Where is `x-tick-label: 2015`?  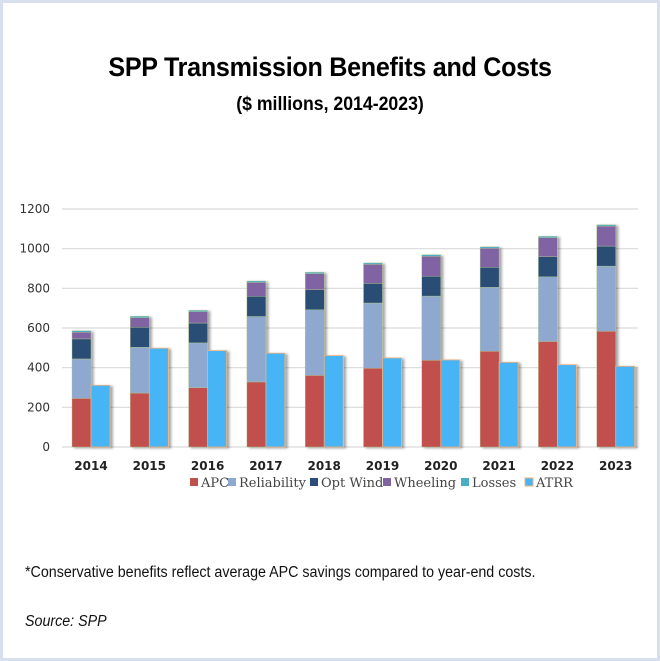 x-tick-label: 2015 is located at coordinates (149, 466).